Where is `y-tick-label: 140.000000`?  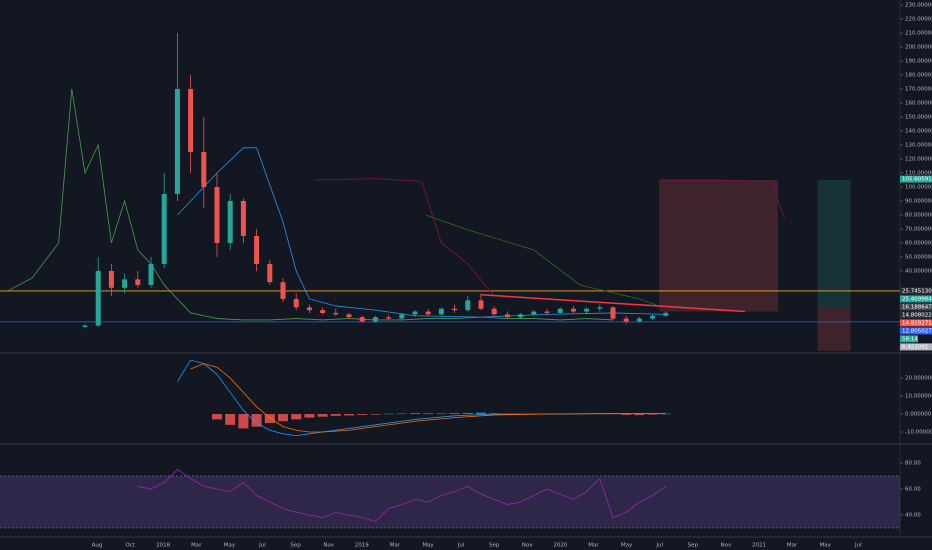
y-tick-label: 140.000000 is located at coordinates (918, 132).